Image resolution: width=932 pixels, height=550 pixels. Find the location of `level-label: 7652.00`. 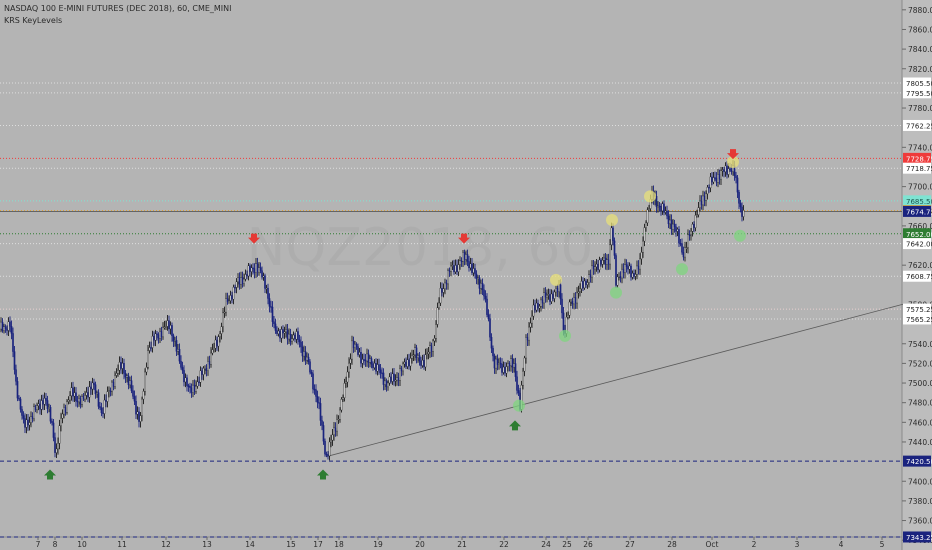

level-label: 7652.00 is located at coordinates (919, 235).